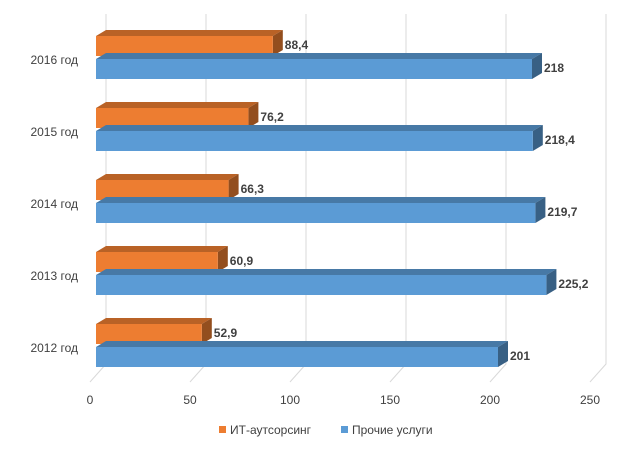 The height and width of the screenshot is (462, 638). What do you see at coordinates (490, 400) in the screenshot?
I see `x-tick-200: 200` at bounding box center [490, 400].